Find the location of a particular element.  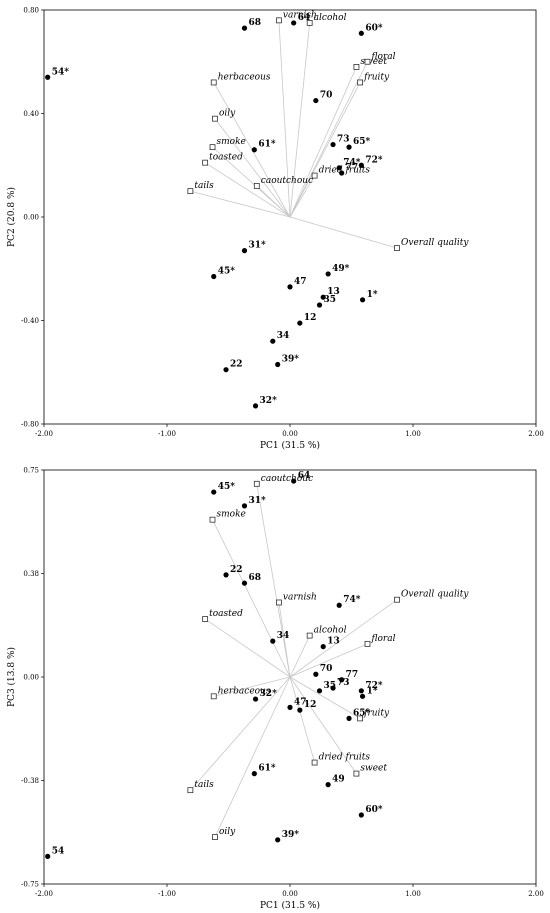

loading-marker-varnish is located at coordinates (279, 602).